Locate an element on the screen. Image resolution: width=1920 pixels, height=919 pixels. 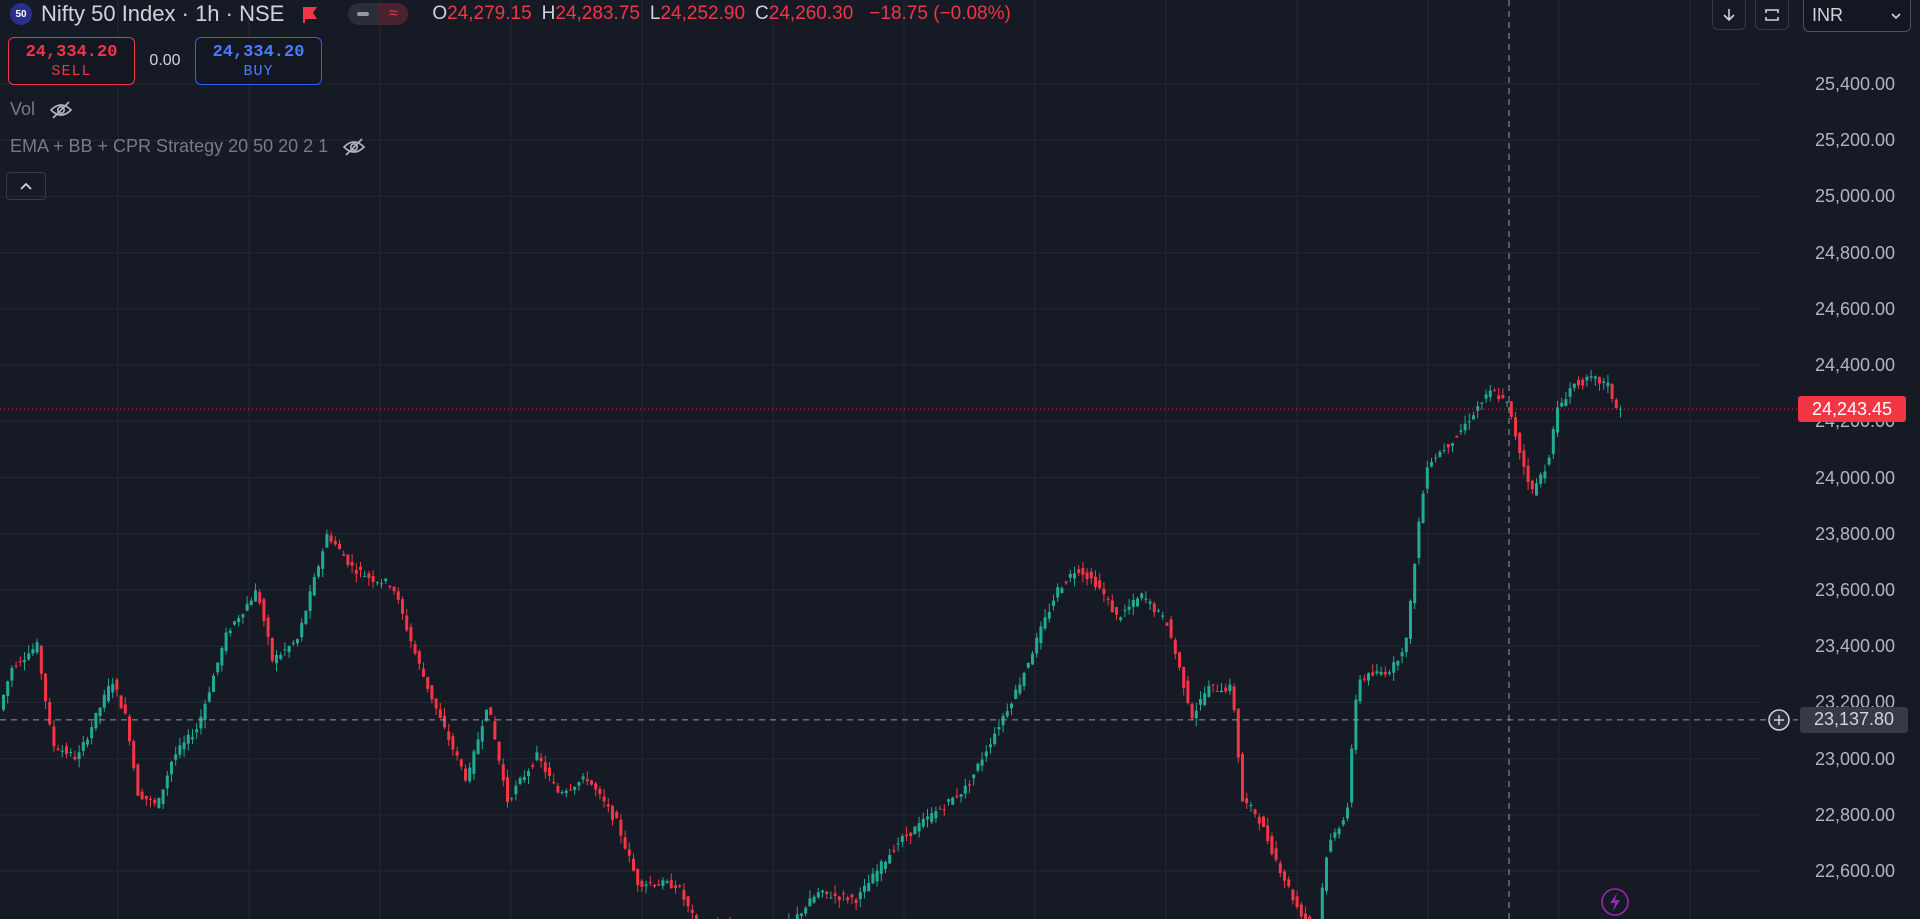
price-axis-label: 25,000.00 is located at coordinates (1855, 196).